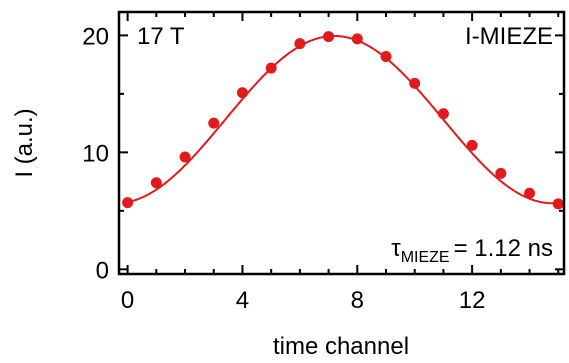 This screenshot has width=569, height=363. I want to click on tau-subscript: MIEZE, so click(425, 257).